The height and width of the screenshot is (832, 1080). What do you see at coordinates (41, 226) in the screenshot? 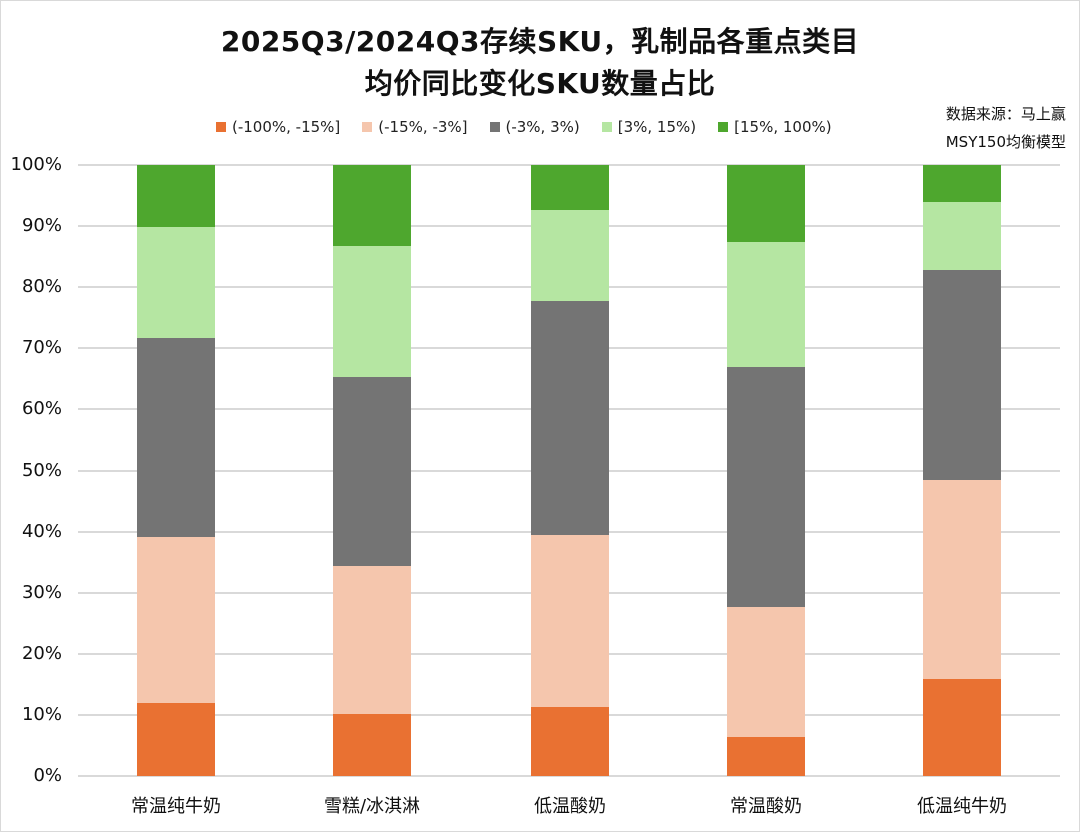
I see `y-tick-label: 90%` at bounding box center [41, 226].